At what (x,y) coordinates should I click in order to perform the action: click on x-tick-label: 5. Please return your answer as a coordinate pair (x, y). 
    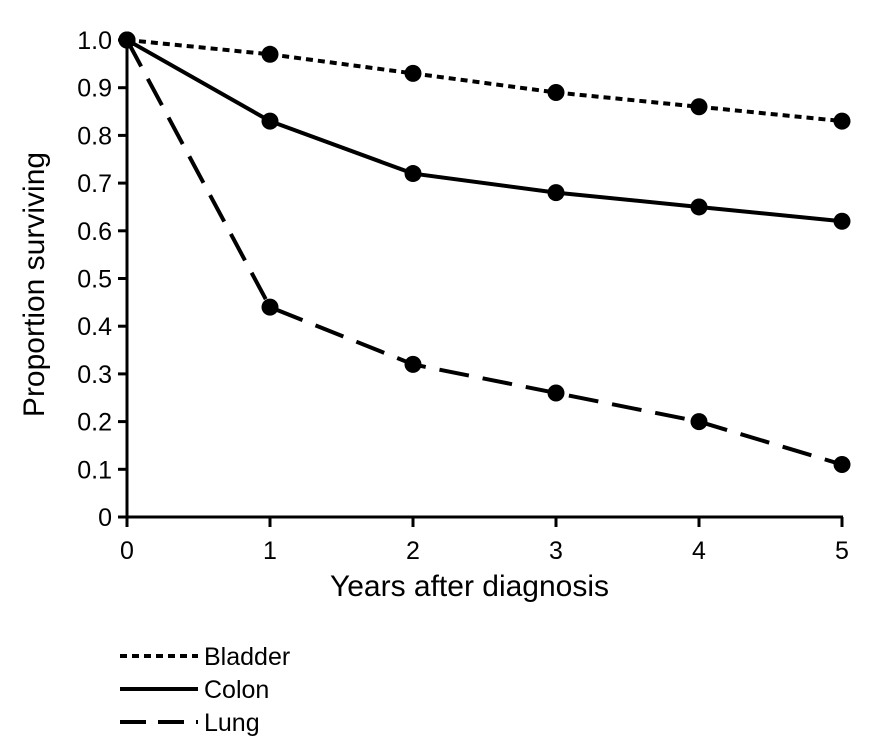
    Looking at the image, I should click on (842, 551).